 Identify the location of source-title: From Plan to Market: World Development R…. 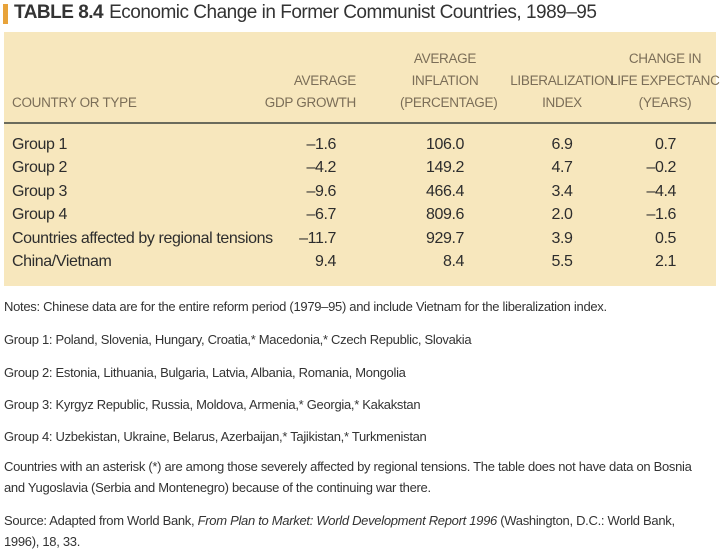
(347, 520).